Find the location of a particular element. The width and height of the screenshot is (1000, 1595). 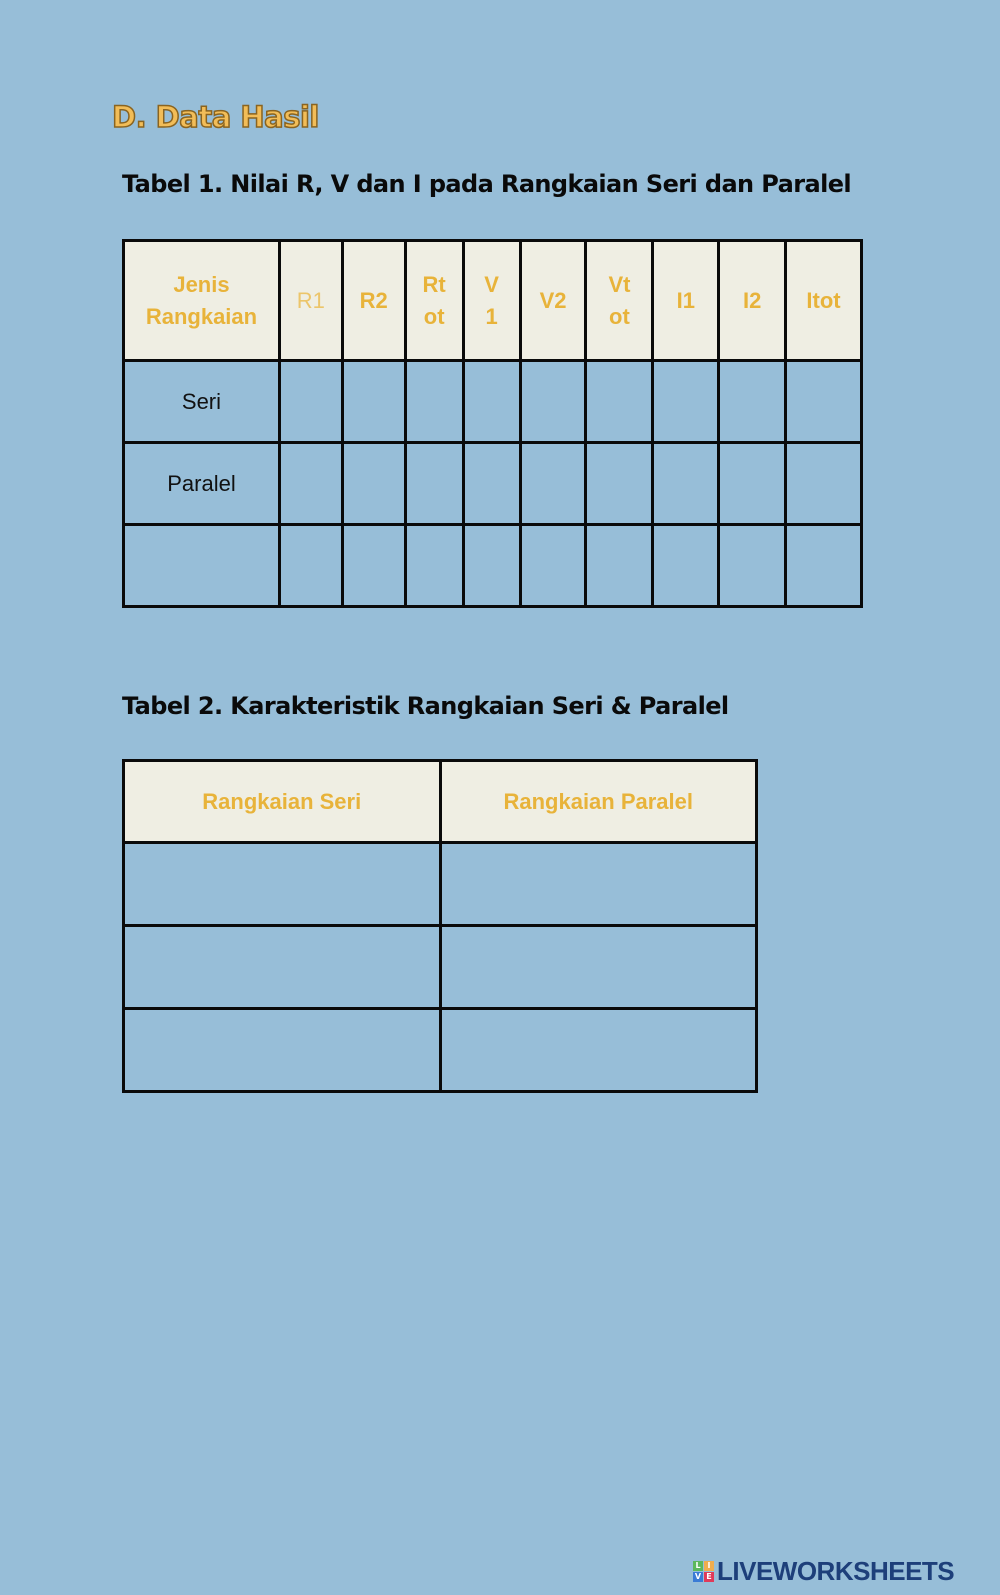

table-header-row: Rangkaian Seri Rangkaian Paralel is located at coordinates (440, 801).